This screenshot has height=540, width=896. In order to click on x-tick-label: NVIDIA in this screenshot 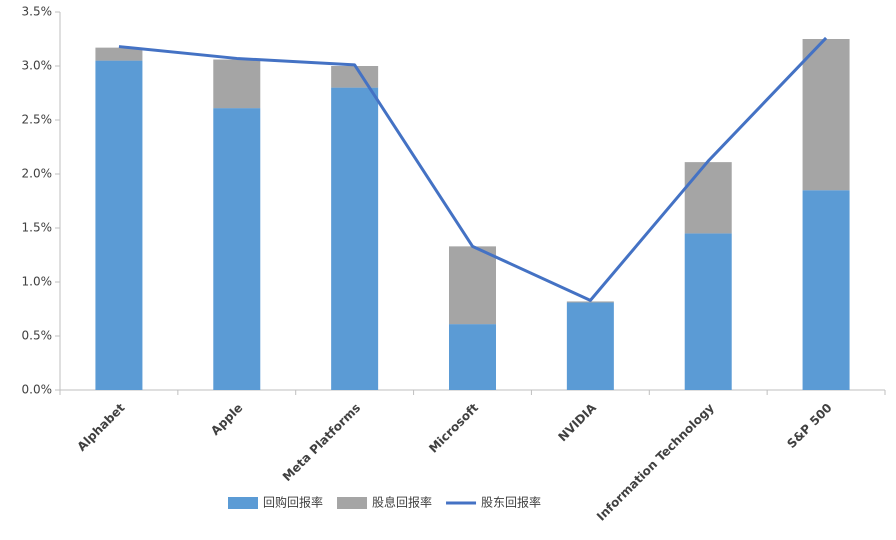, I will do `click(577, 422)`.